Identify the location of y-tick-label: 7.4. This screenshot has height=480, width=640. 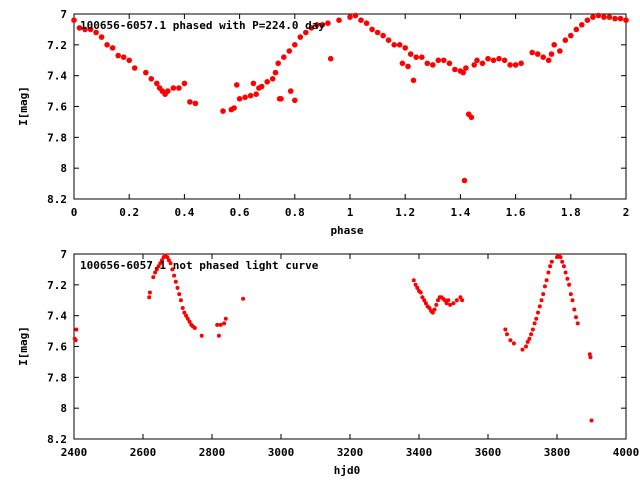
(57, 76).